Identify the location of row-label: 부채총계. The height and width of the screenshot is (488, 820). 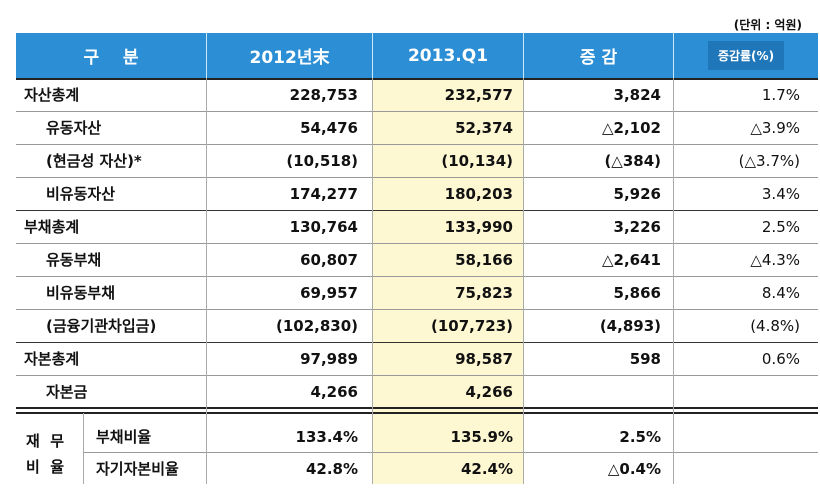
(52, 227).